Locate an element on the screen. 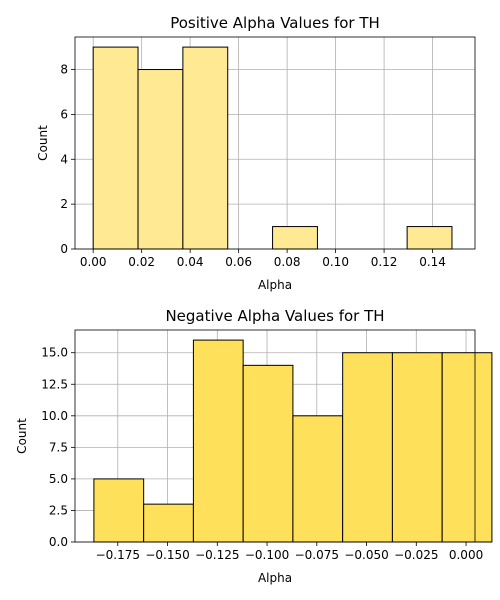  x-tick-label: 0.08 is located at coordinates (287, 262).